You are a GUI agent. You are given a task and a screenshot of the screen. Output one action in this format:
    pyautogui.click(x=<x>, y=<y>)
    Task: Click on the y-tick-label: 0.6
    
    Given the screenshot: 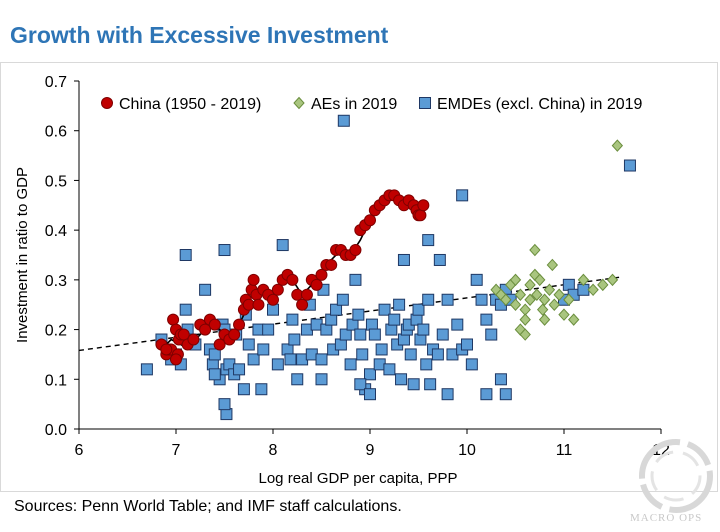 What is the action you would take?
    pyautogui.click(x=56, y=132)
    